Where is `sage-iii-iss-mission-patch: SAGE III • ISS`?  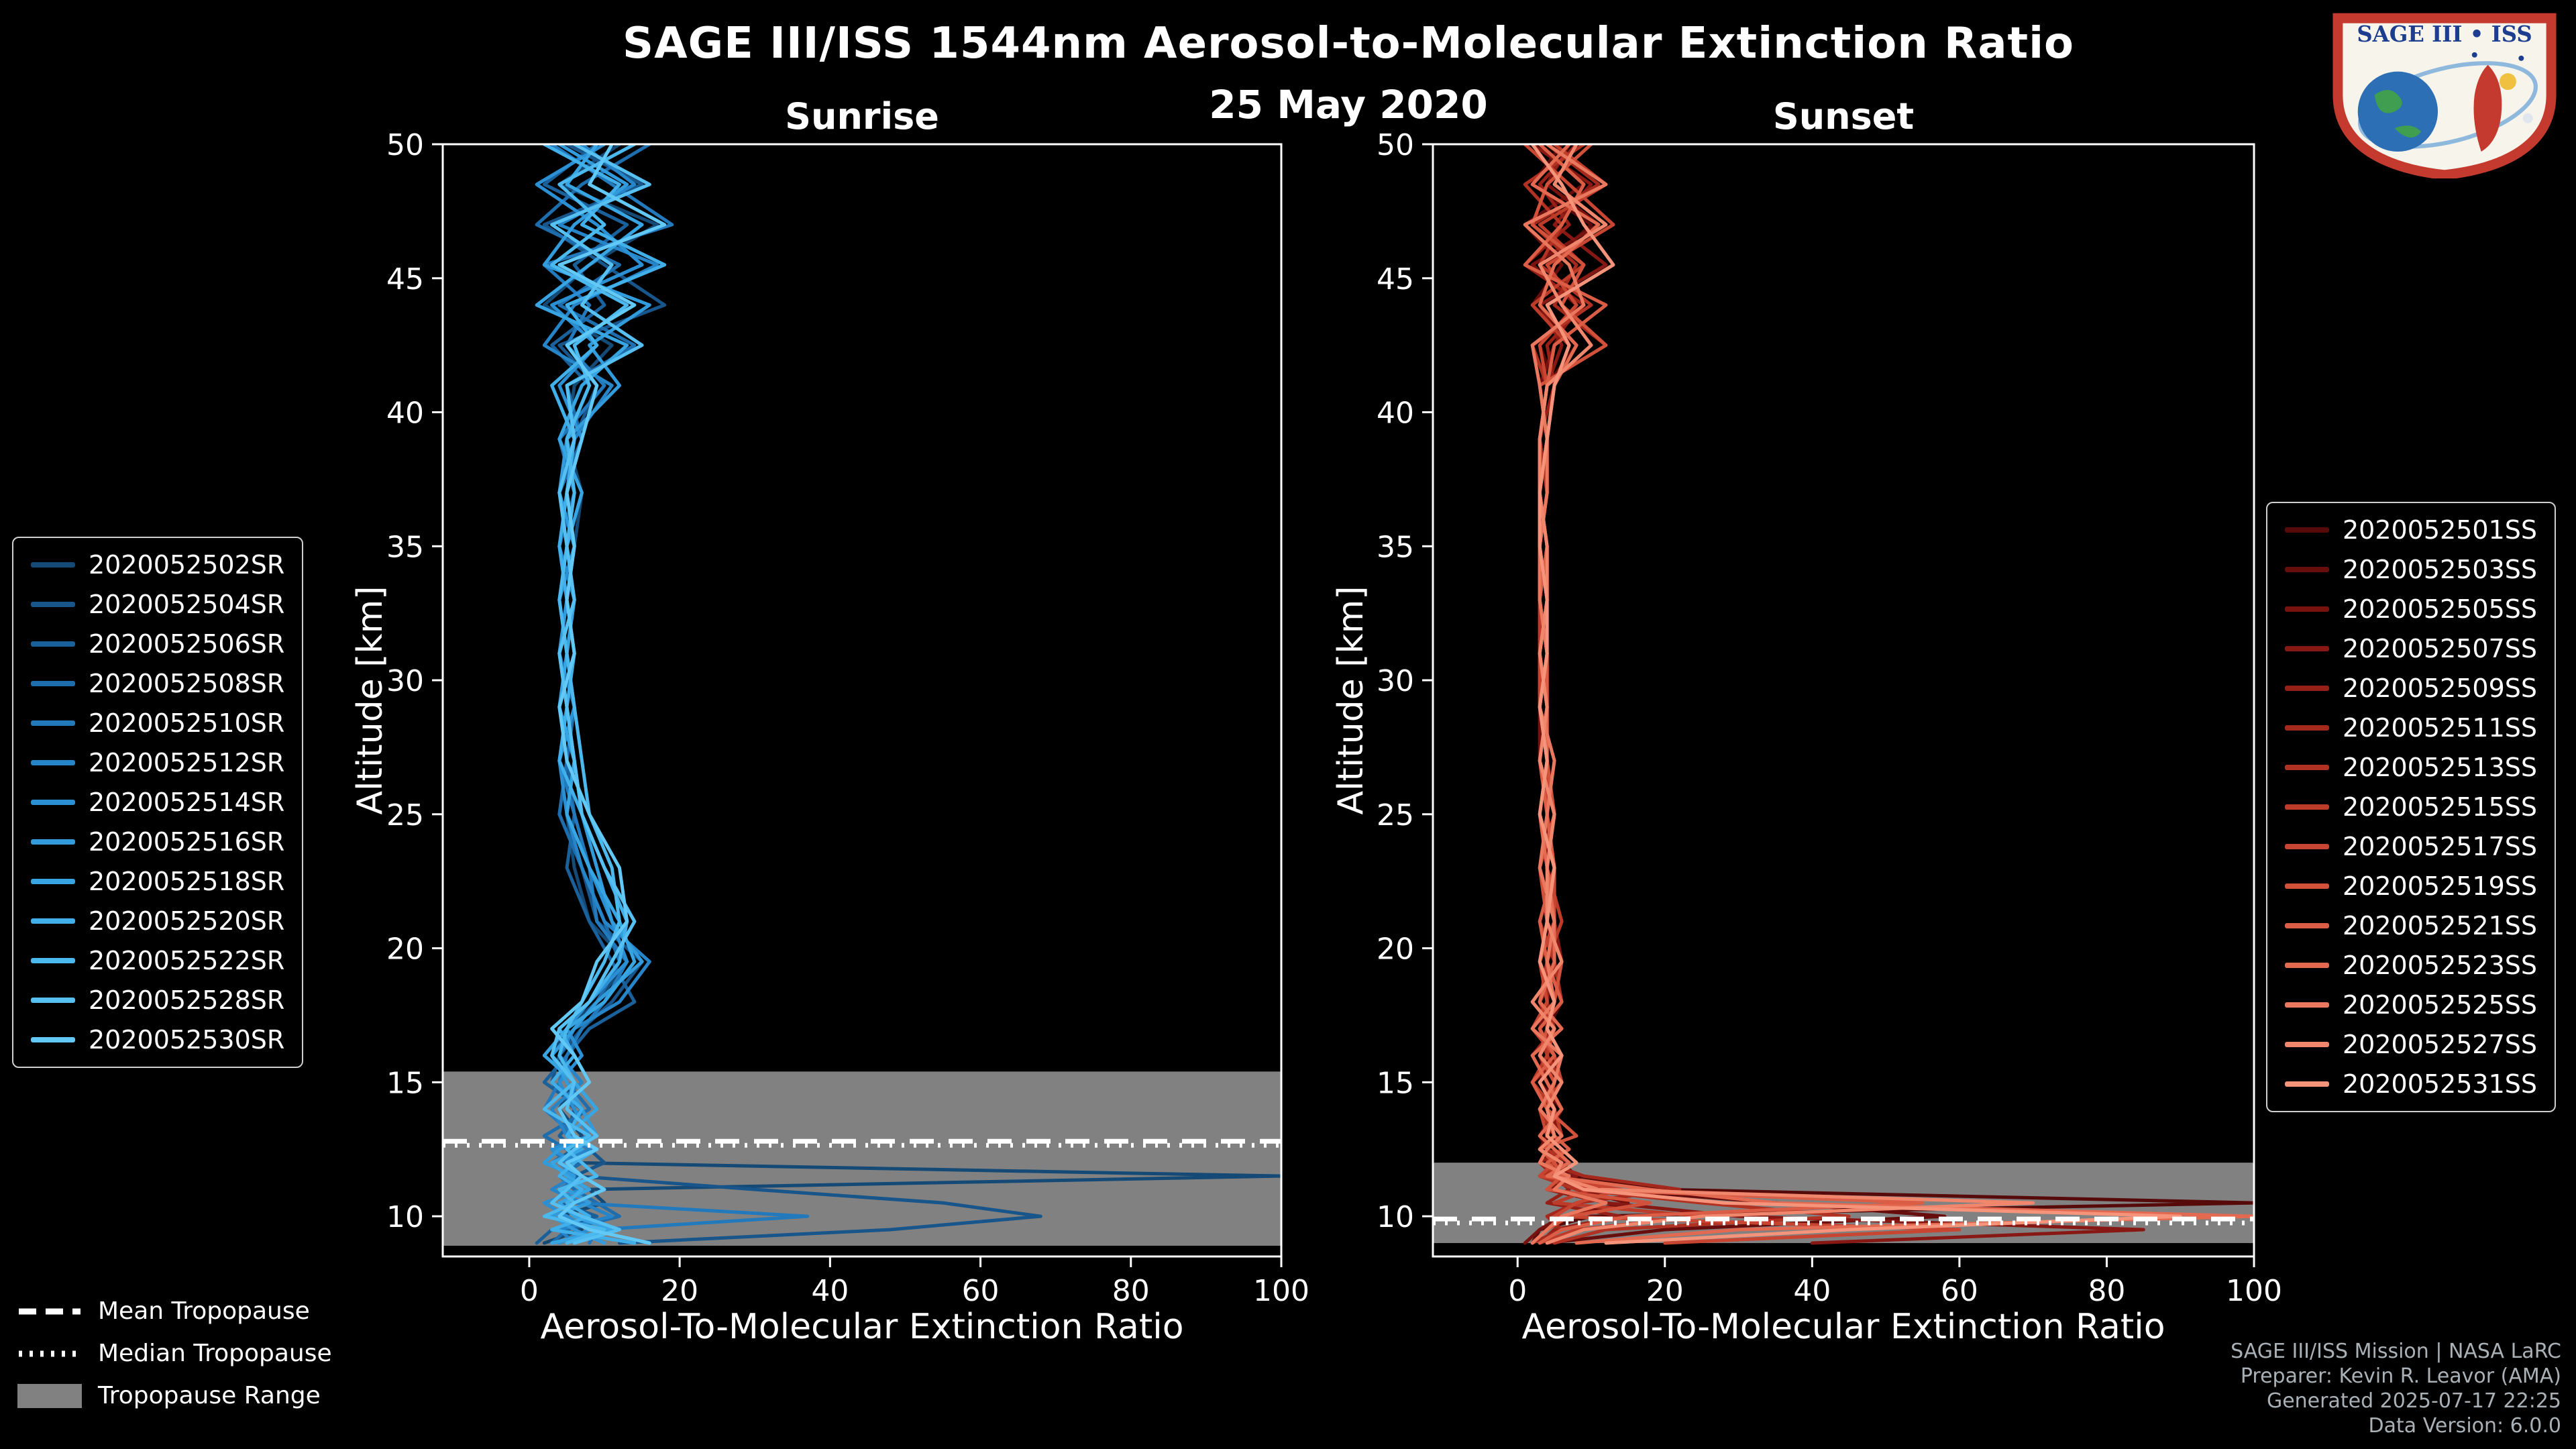
sage-iii-iss-mission-patch: SAGE III • ISS is located at coordinates (2444, 95).